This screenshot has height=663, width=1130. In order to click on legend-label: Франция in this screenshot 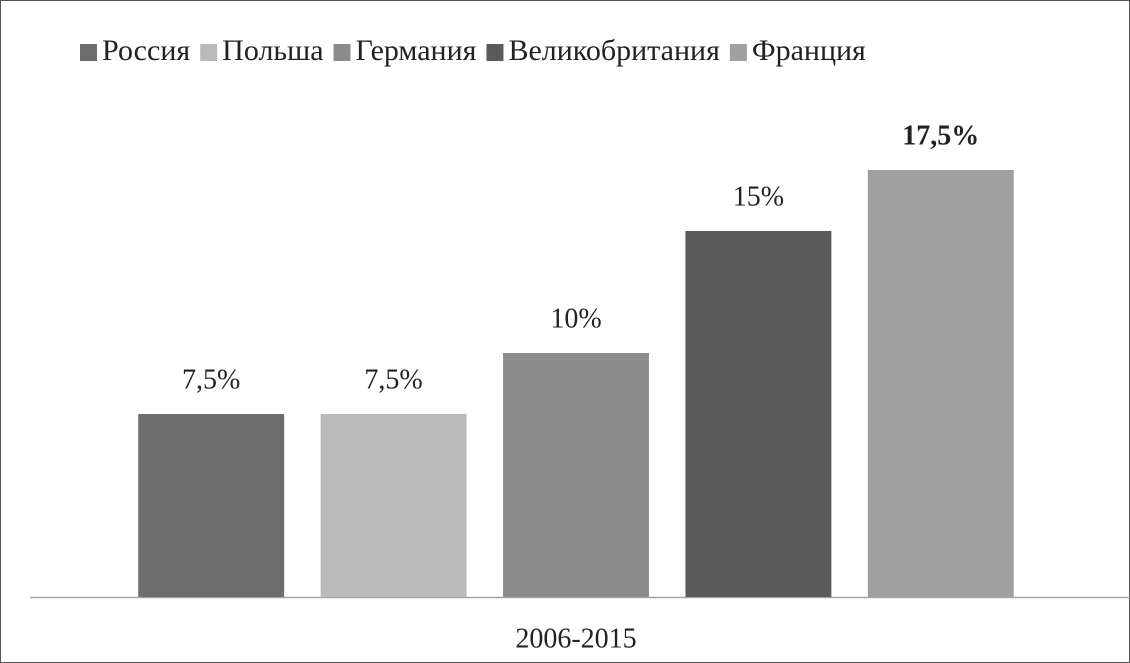, I will do `click(809, 50)`.